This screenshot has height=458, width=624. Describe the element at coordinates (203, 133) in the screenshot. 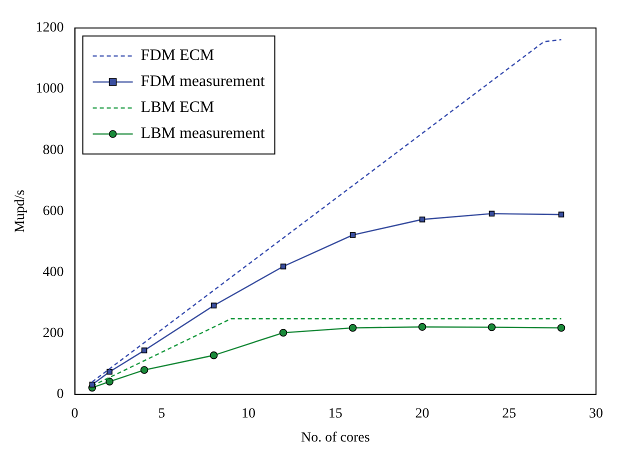

I see `legend-label: LBM measurement` at that location.